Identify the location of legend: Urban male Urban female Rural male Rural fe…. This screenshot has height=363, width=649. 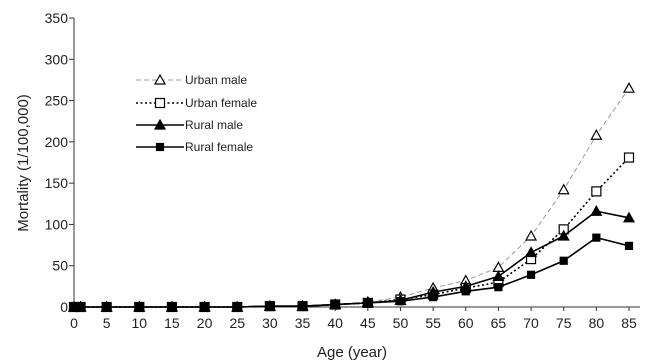
(196, 113).